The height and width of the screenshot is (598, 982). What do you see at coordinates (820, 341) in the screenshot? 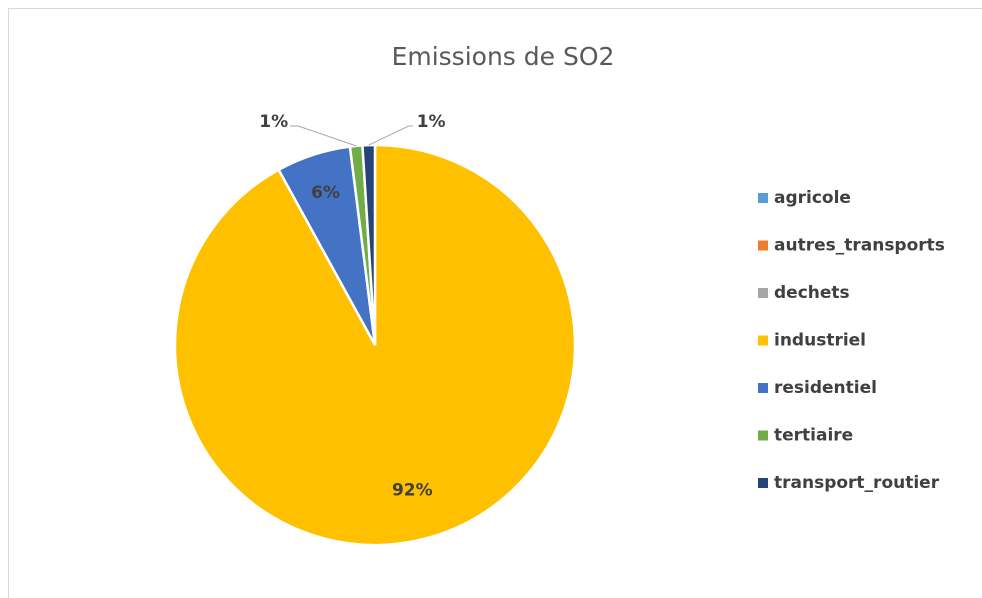
I see `legend-label: industriel` at bounding box center [820, 341].